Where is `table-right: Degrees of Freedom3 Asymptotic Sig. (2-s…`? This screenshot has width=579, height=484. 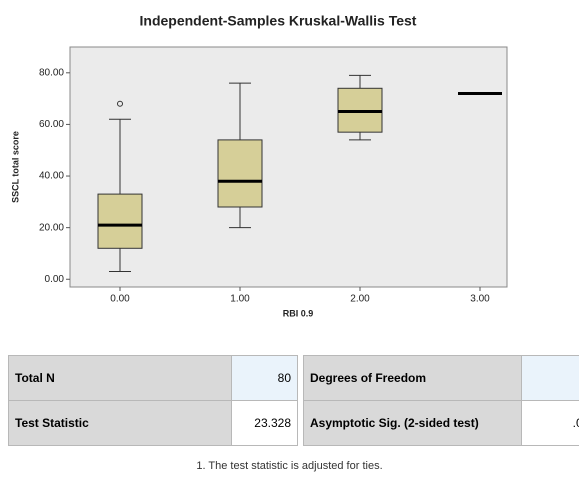 table-right: Degrees of Freedom3 Asymptotic Sig. (2-s… is located at coordinates (441, 400).